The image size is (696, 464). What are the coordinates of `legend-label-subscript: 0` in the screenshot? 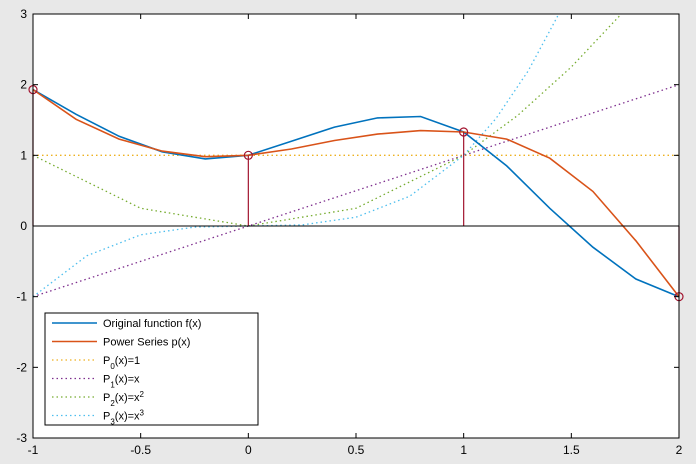 It's located at (112, 366).